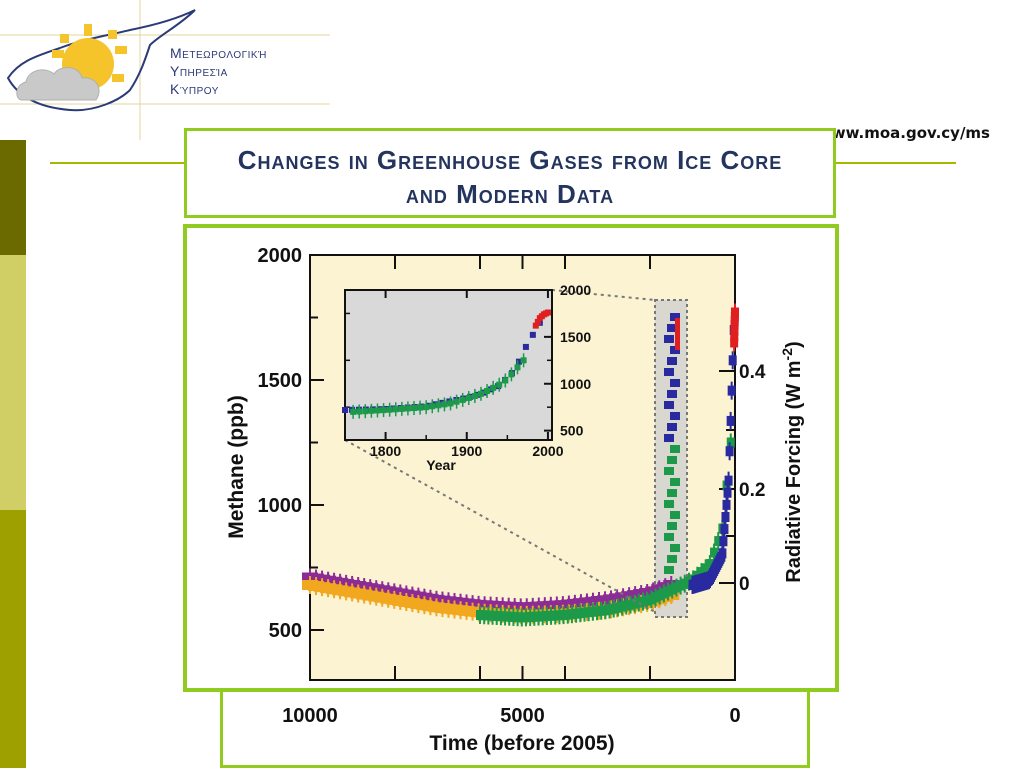 The image size is (1024, 768). What do you see at coordinates (385, 451) in the screenshot?
I see `inset-x-tick-label: 1800` at bounding box center [385, 451].